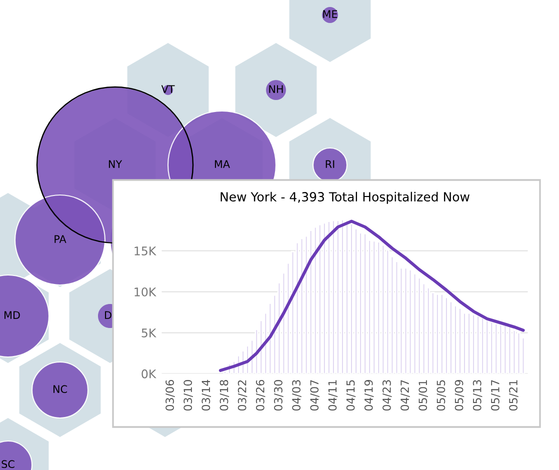 The image size is (559, 470). I want to click on x-tick-label: 05/05, so click(441, 395).